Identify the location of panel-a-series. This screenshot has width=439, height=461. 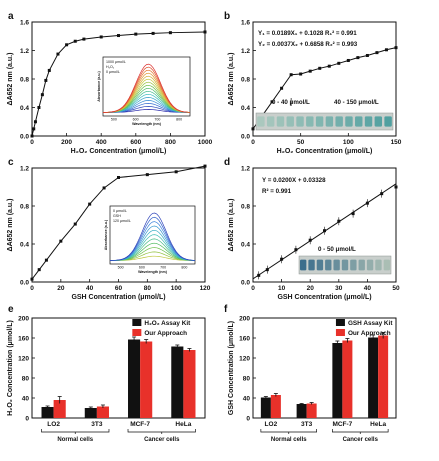
(118, 84).